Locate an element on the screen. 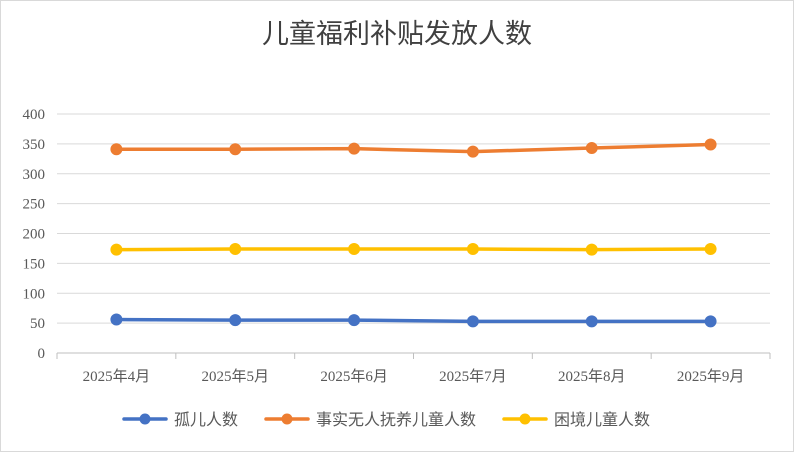 The image size is (794, 452). y-tick-label: 200 is located at coordinates (34, 235).